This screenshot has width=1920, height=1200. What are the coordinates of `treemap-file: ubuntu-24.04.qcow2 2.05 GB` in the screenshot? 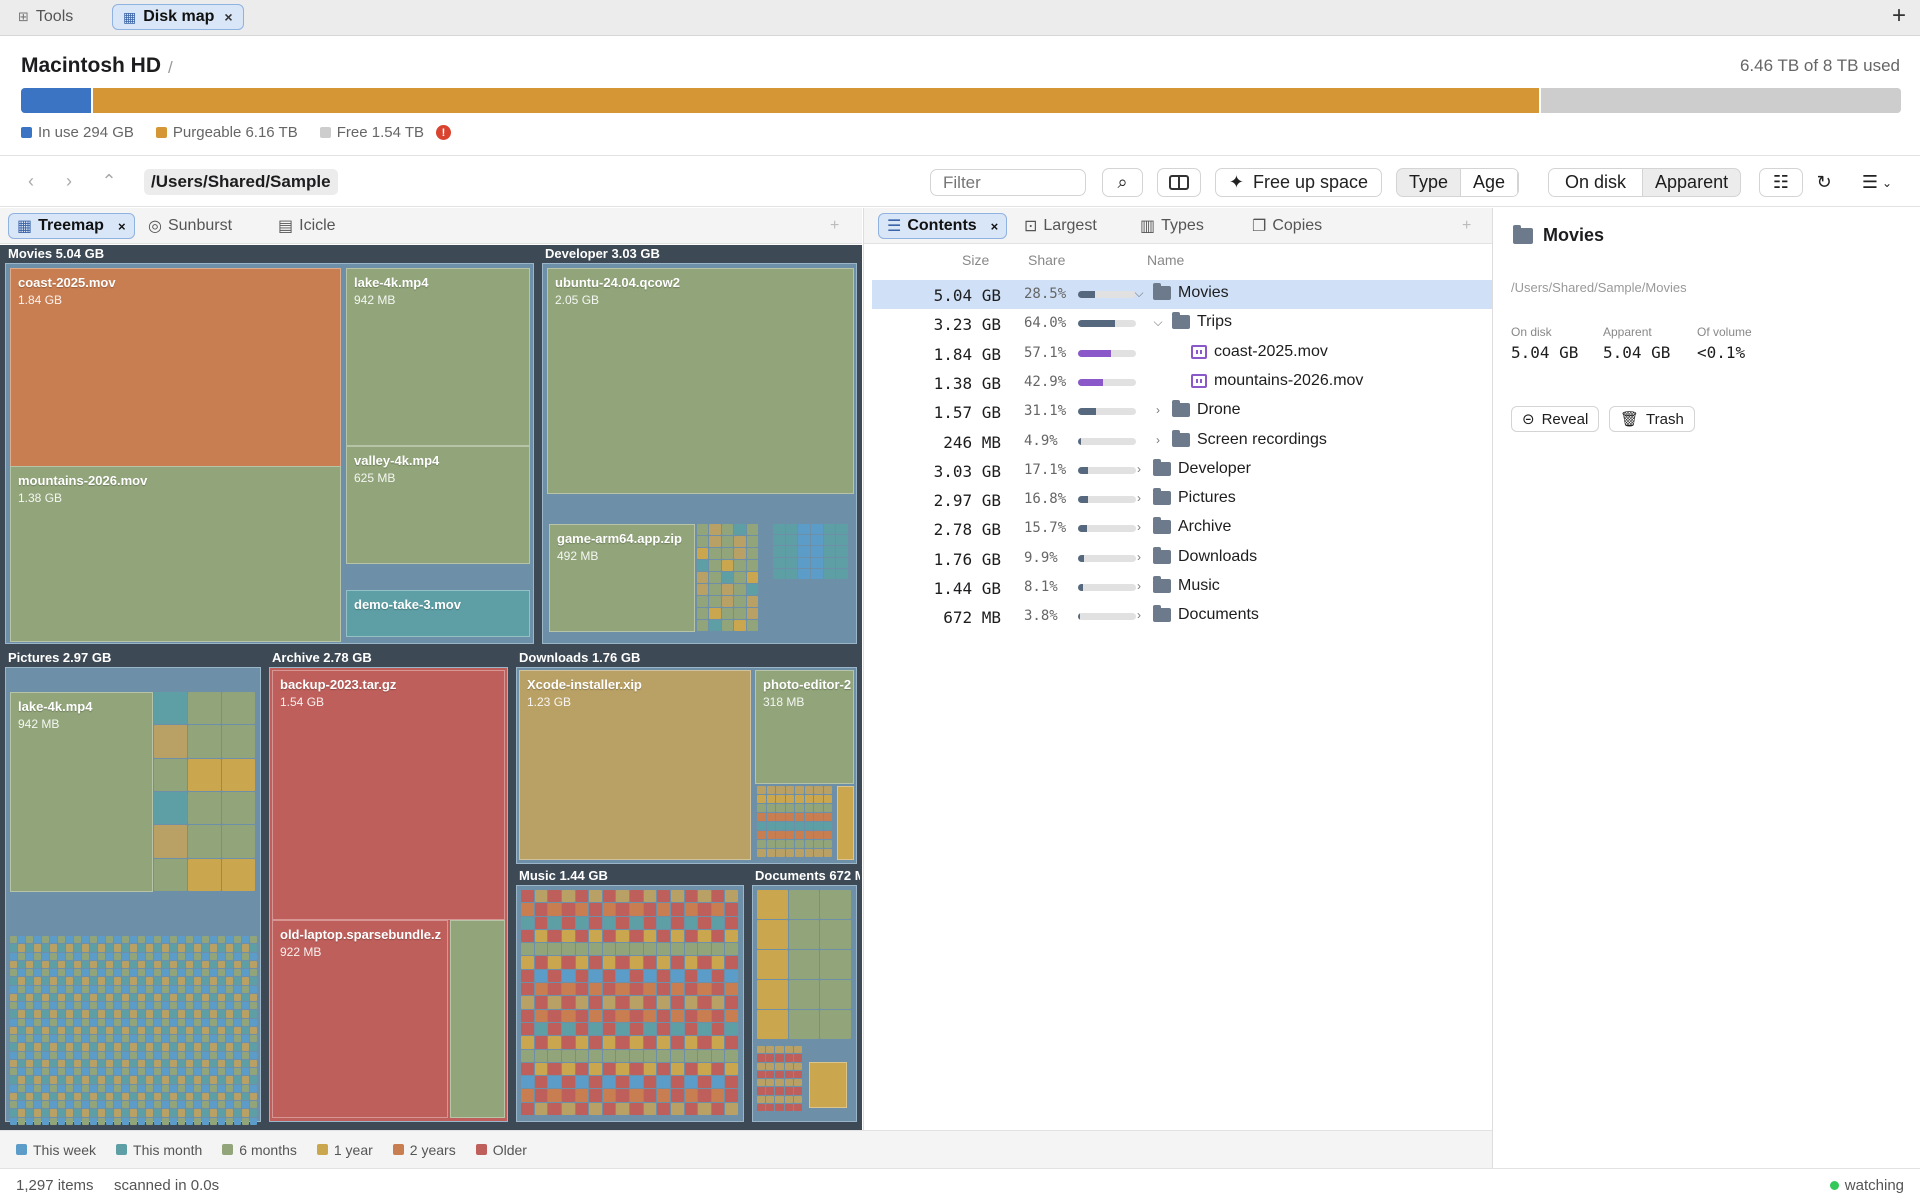 It's located at (700, 381).